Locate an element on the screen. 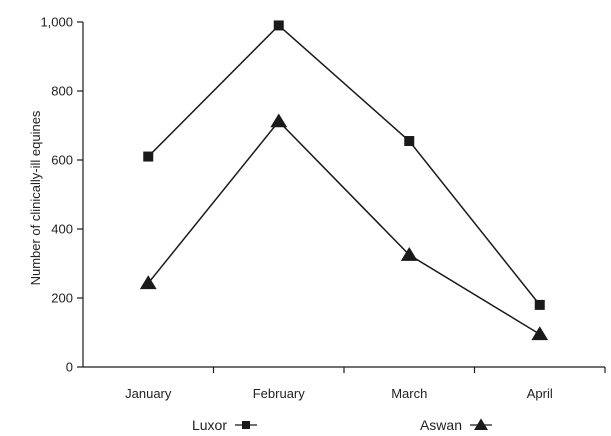  x-tick-label: April is located at coordinates (540, 393).